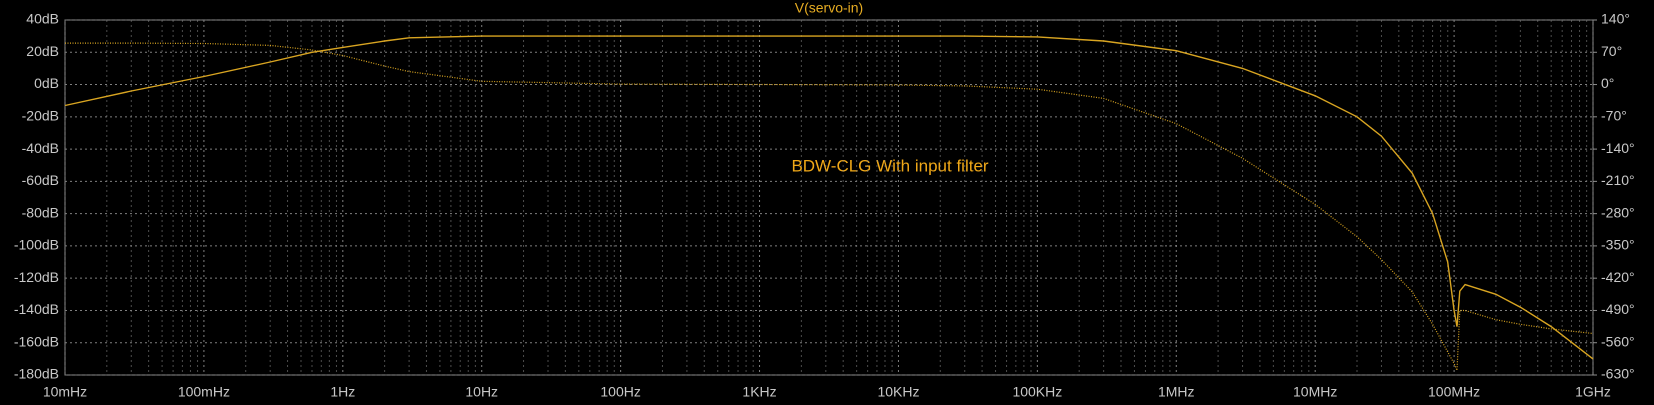 This screenshot has width=1654, height=405. Describe the element at coordinates (1618, 148) in the screenshot. I see `y2-tick-label: -140°` at that location.